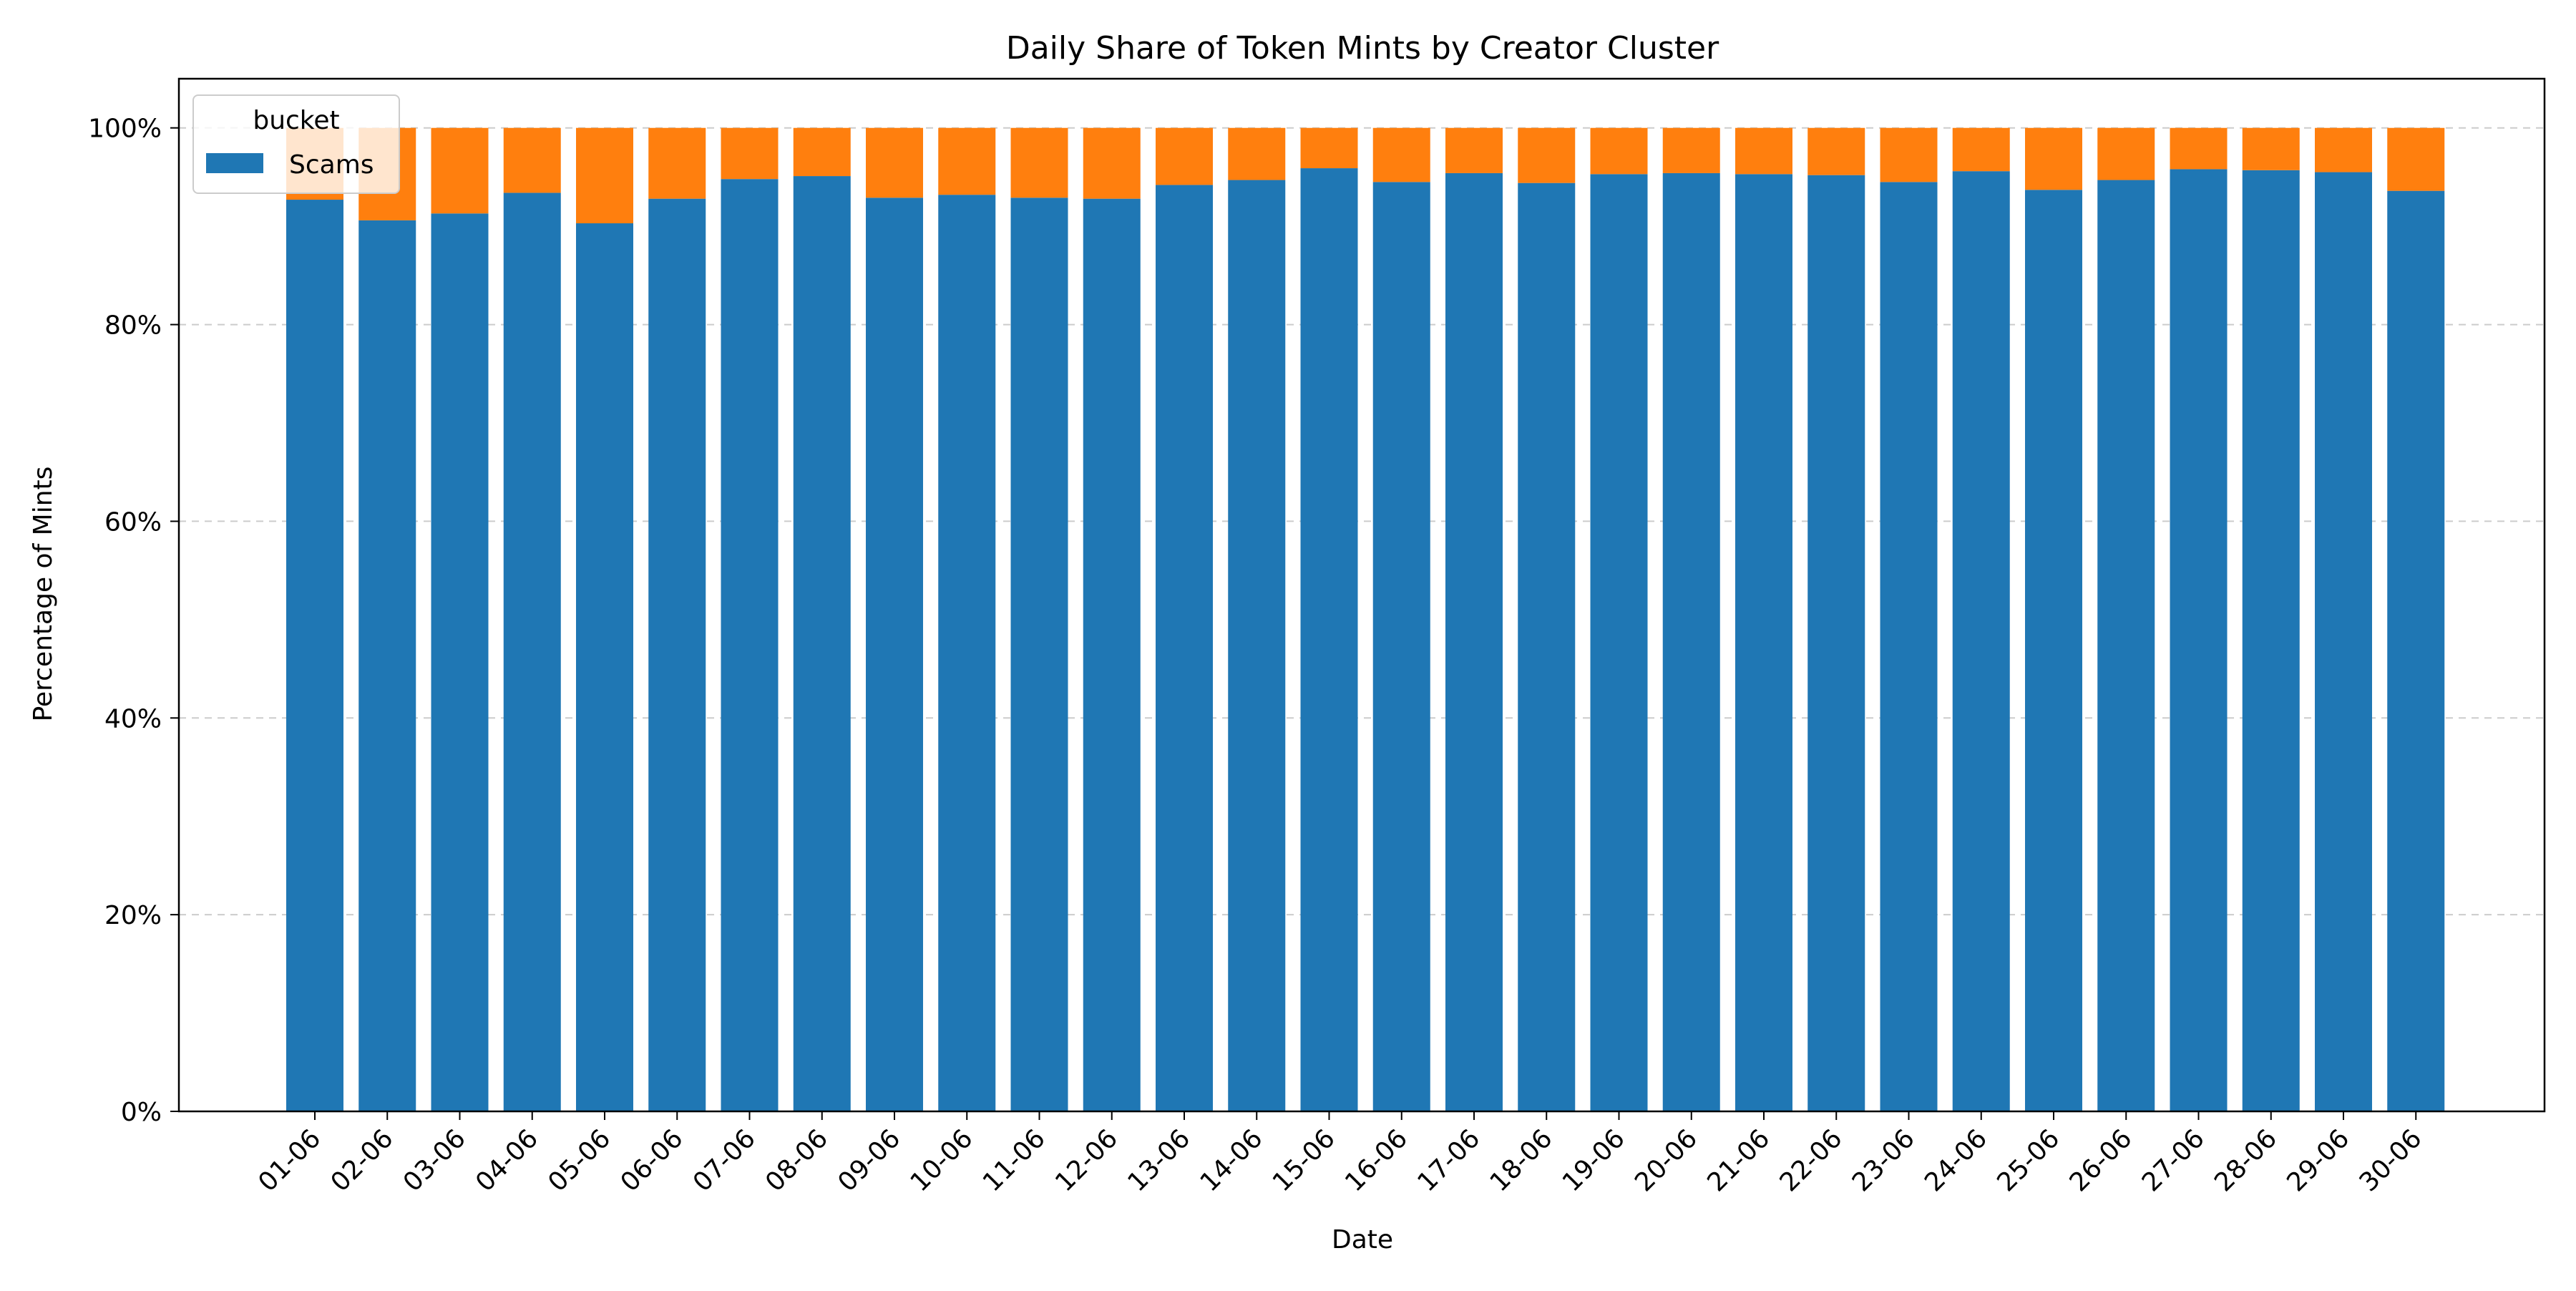  I want to click on x-tick-label: 11-06, so click(1014, 1160).